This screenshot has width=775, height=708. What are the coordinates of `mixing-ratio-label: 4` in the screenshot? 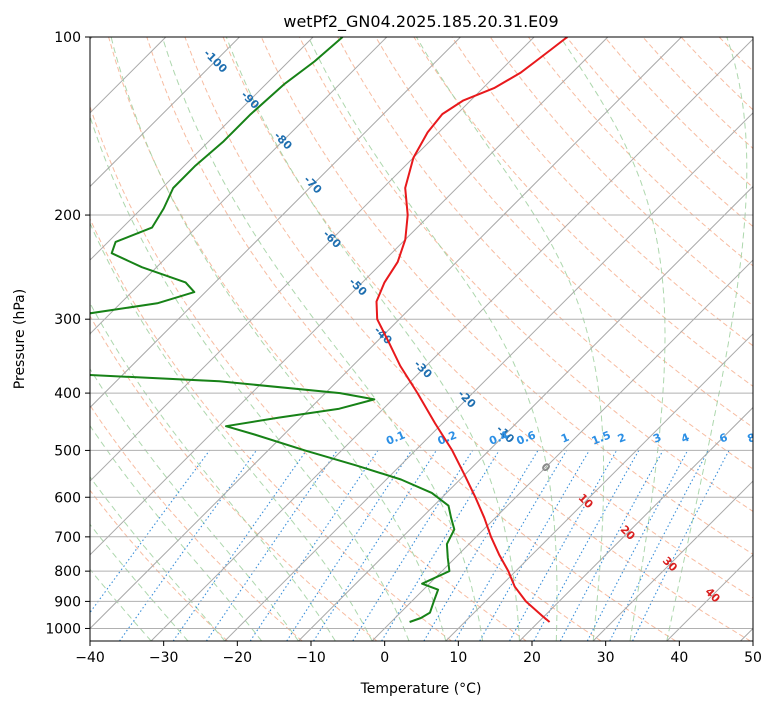 It's located at (685, 438).